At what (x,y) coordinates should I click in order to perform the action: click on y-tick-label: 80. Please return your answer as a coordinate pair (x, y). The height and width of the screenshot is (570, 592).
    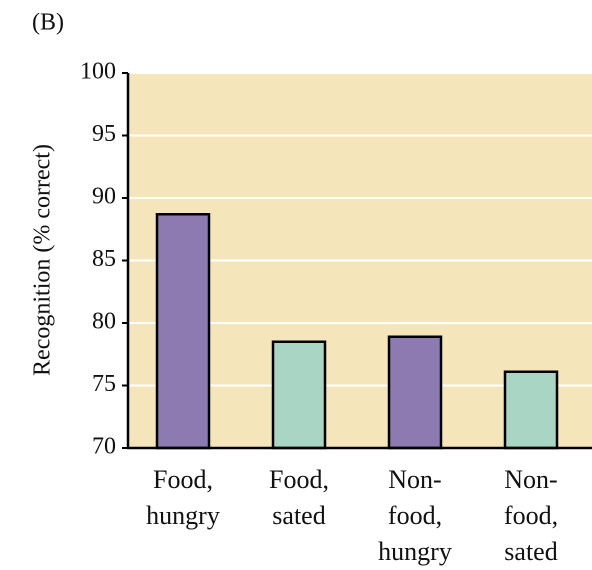
    Looking at the image, I should click on (104, 322).